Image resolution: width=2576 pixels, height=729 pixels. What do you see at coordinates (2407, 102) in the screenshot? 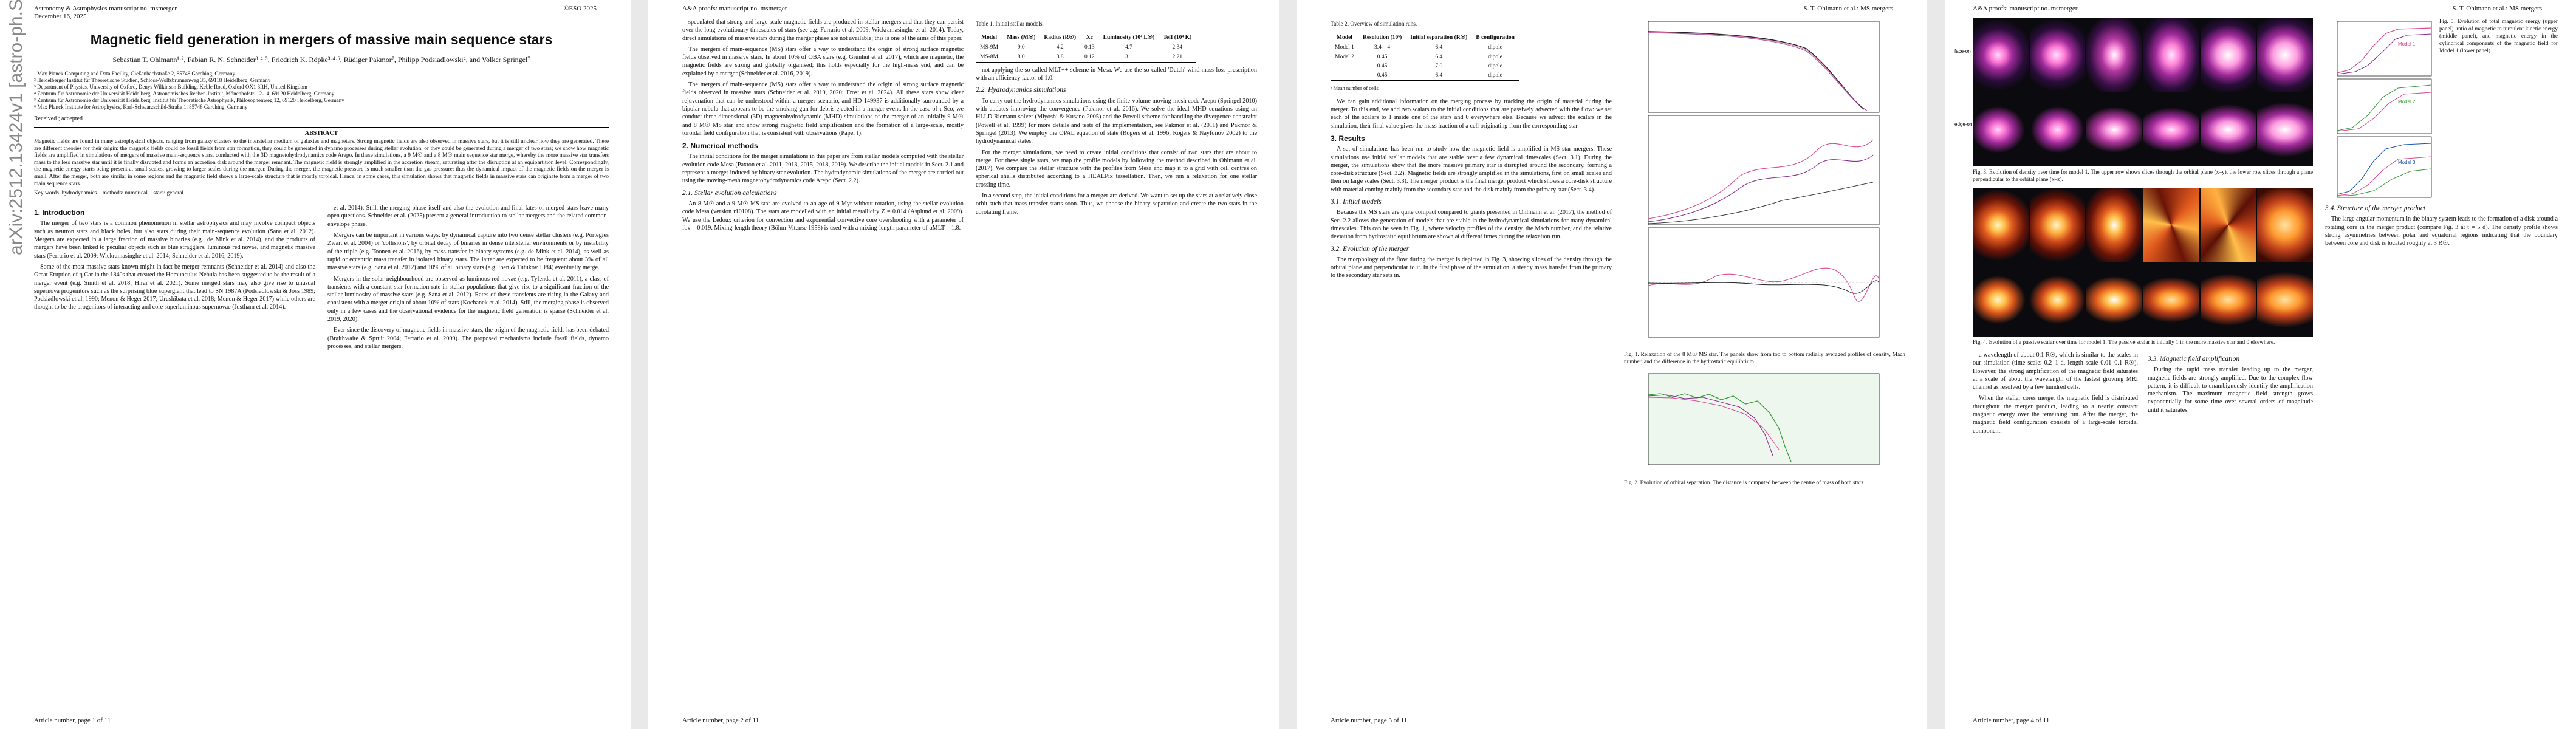
I see `fig5-label: Model 2` at bounding box center [2407, 102].